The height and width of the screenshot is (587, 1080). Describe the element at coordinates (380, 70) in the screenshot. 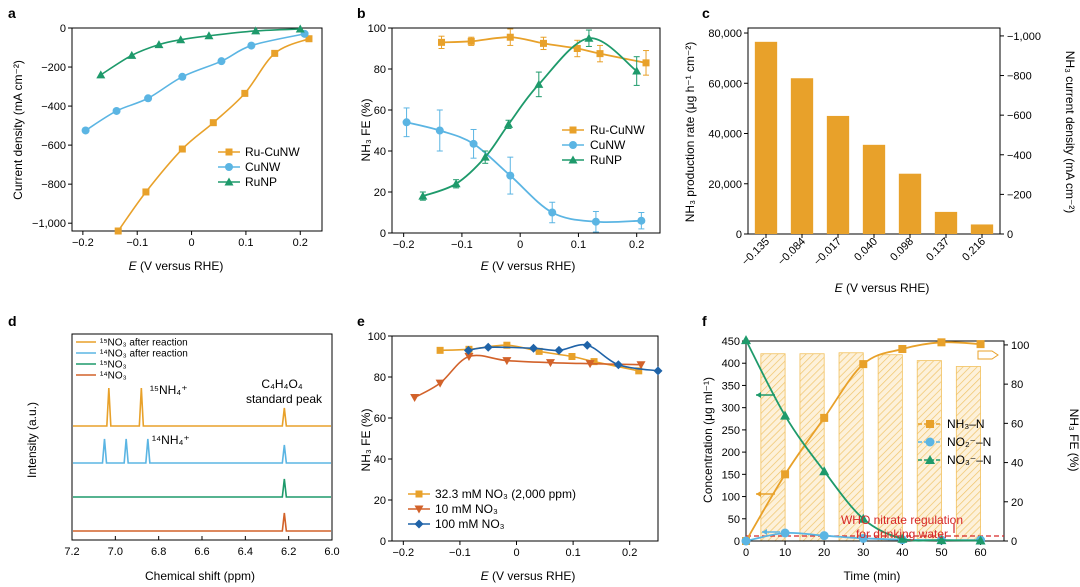

I see `panel-b-ytick-label: 80` at that location.